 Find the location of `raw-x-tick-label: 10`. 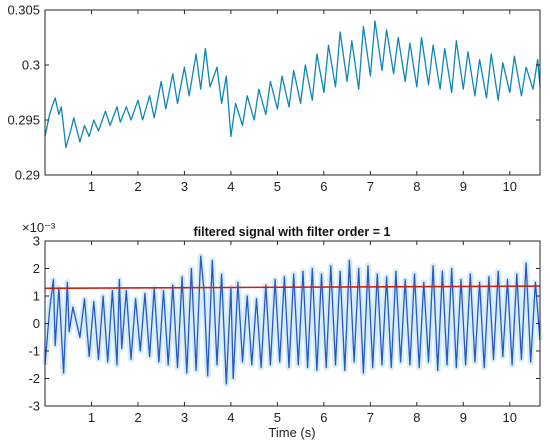

raw-x-tick-label: 10 is located at coordinates (510, 186).